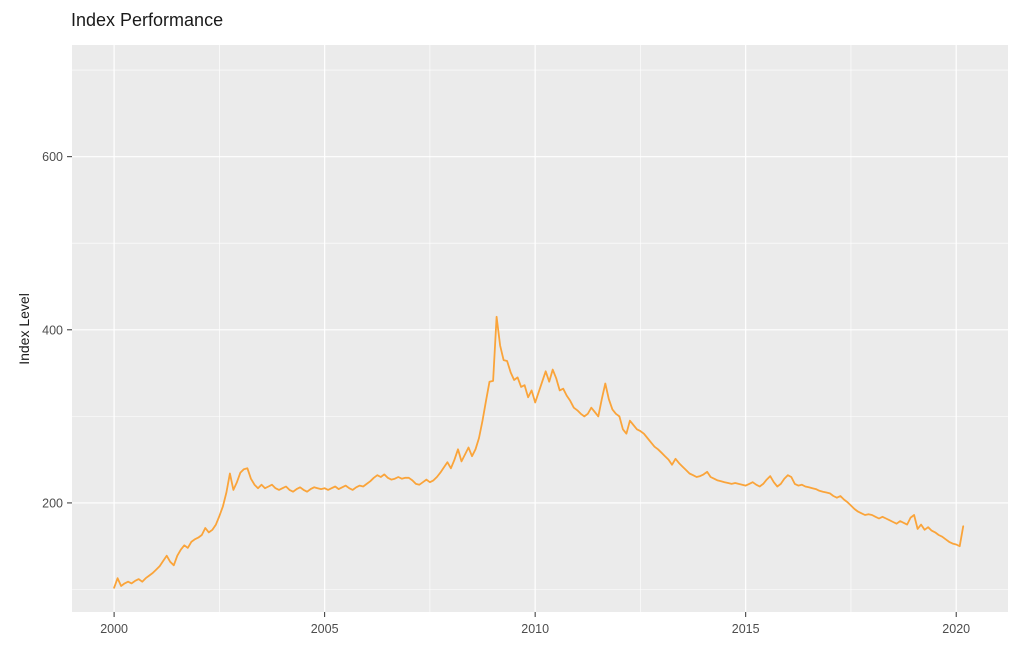  What do you see at coordinates (956, 629) in the screenshot?
I see `x-tick-label: 2020` at bounding box center [956, 629].